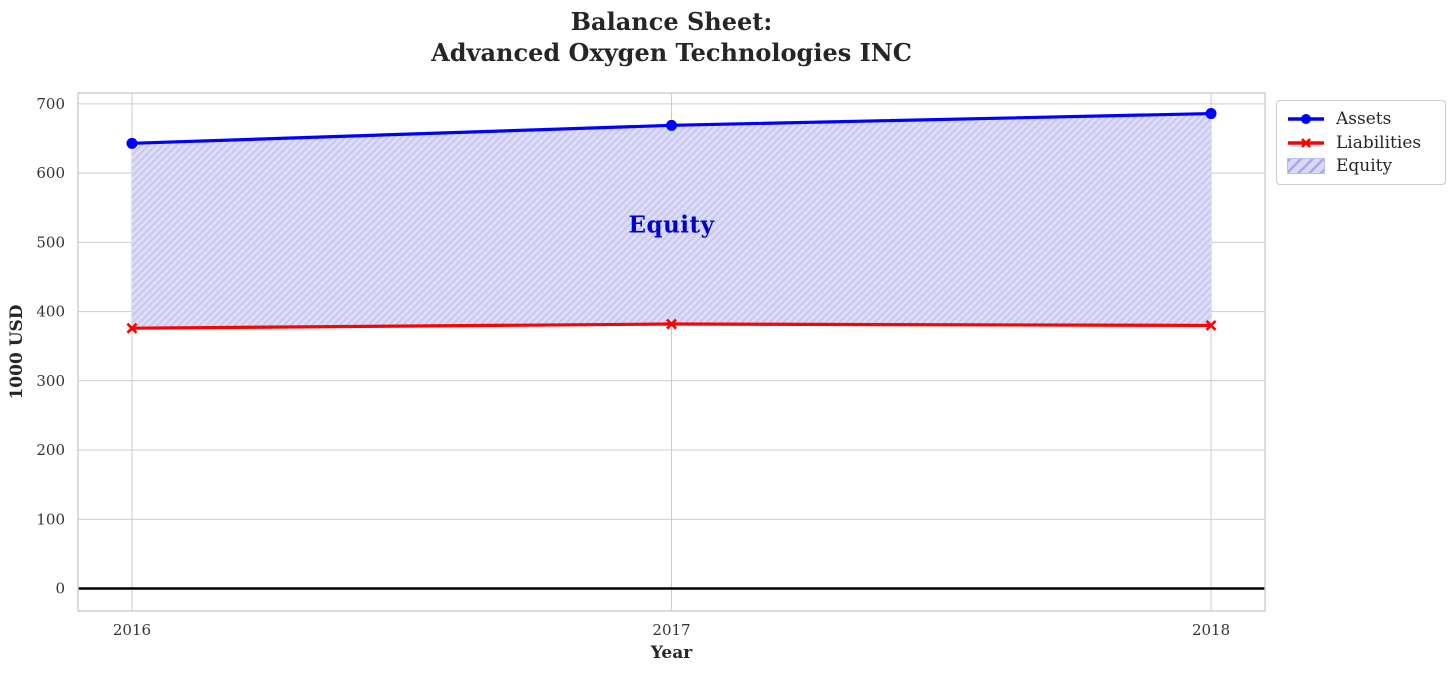 The width and height of the screenshot is (1453, 673). What do you see at coordinates (671, 630) in the screenshot?
I see `x-tick-label: 2017` at bounding box center [671, 630].